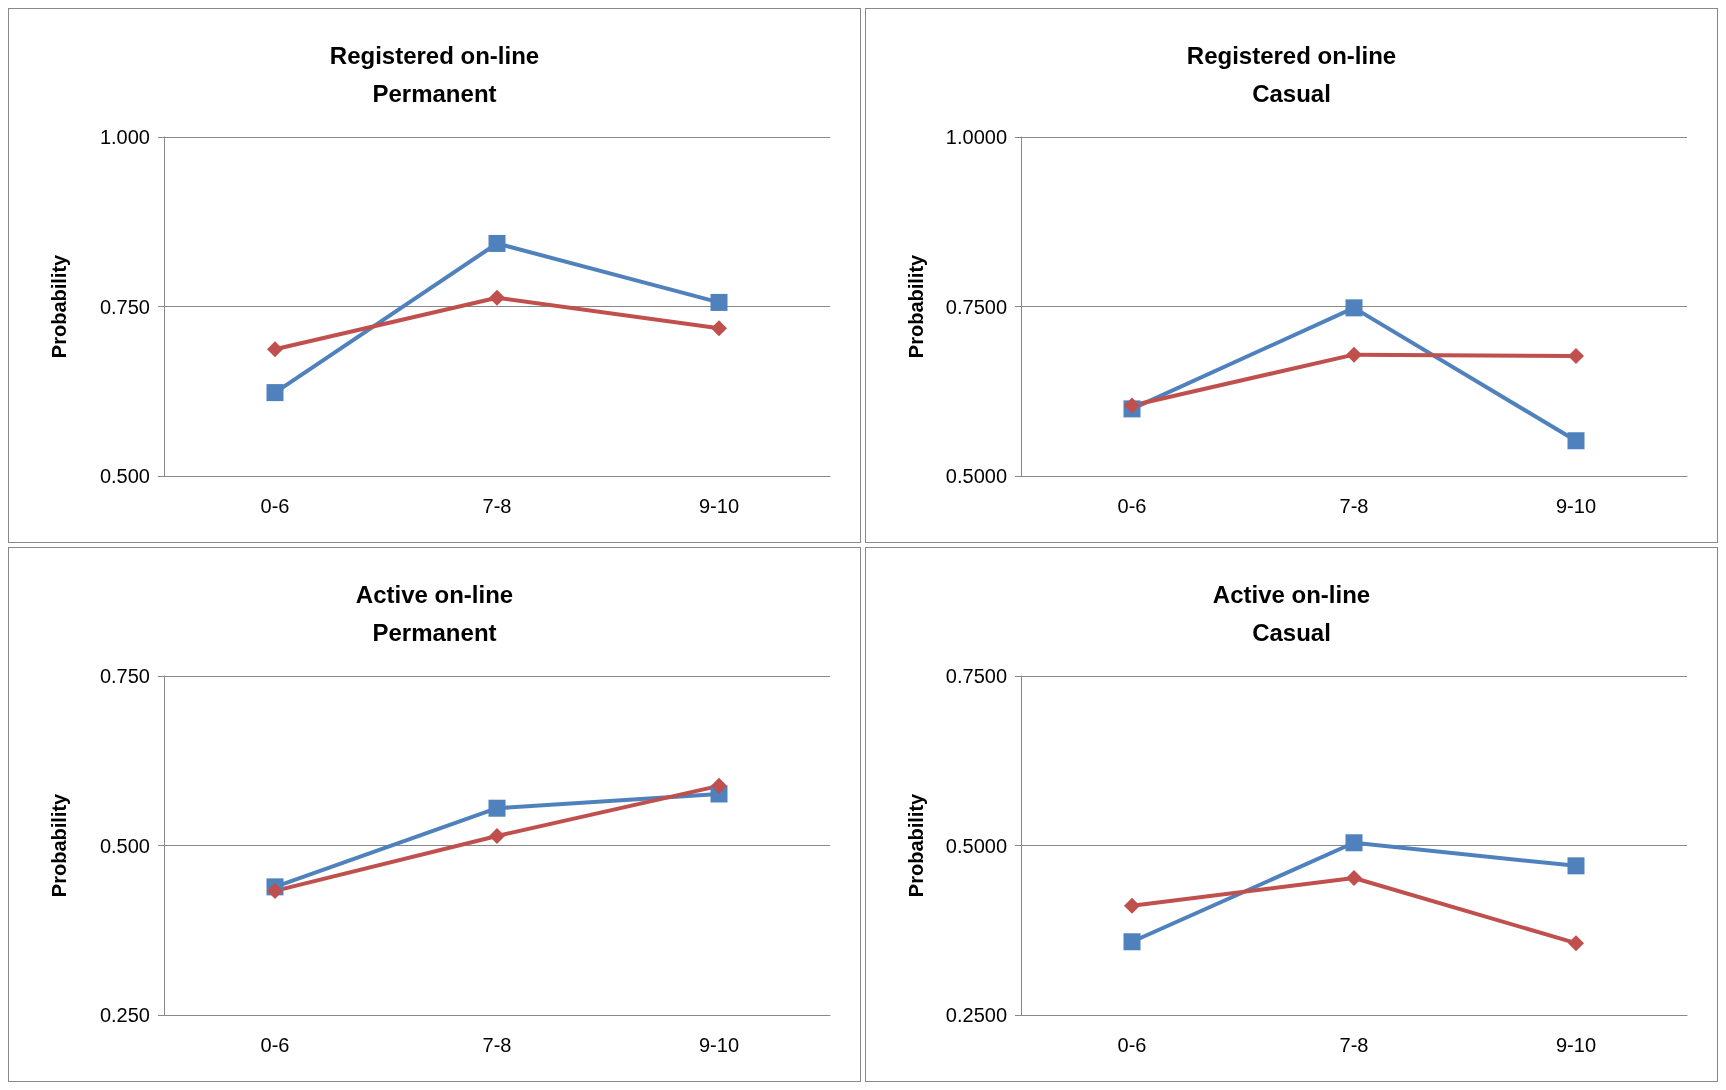 The height and width of the screenshot is (1090, 1726). Describe the element at coordinates (124, 1015) in the screenshot. I see `y-tick-label: 0.250` at that location.